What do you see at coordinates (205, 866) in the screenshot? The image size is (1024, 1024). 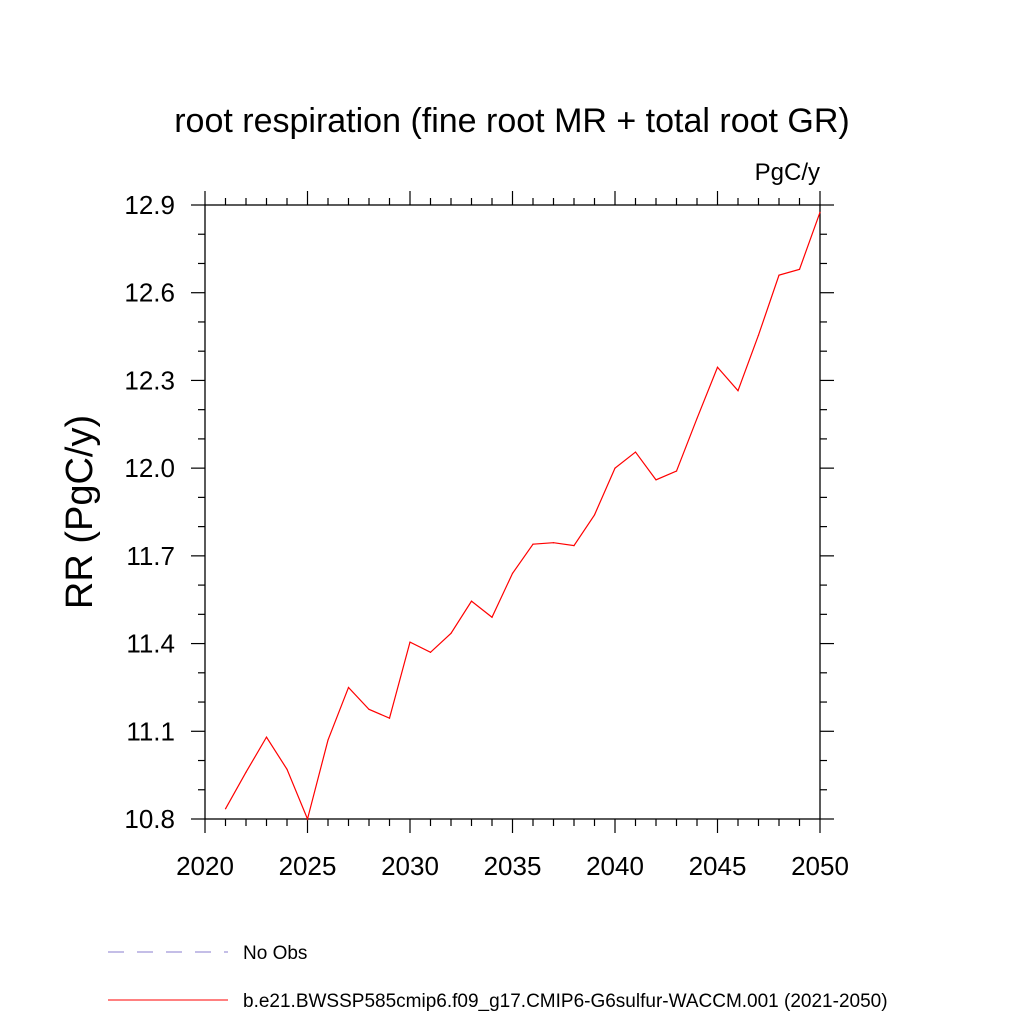 I see `x-tick-label: 2020` at bounding box center [205, 866].